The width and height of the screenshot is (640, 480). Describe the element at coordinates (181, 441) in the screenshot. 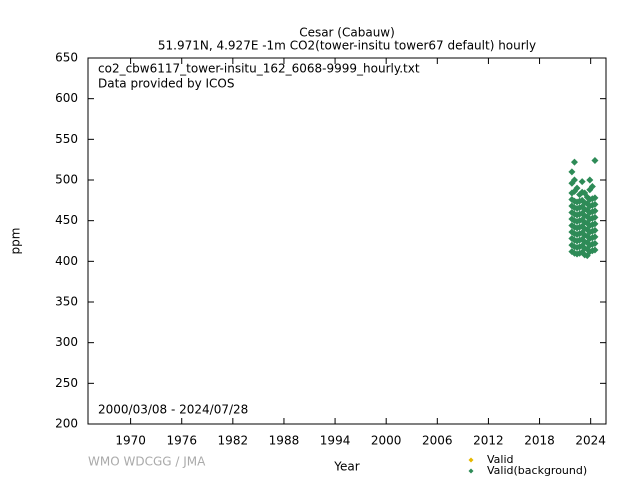

I see `x-tick-label: 1976` at that location.